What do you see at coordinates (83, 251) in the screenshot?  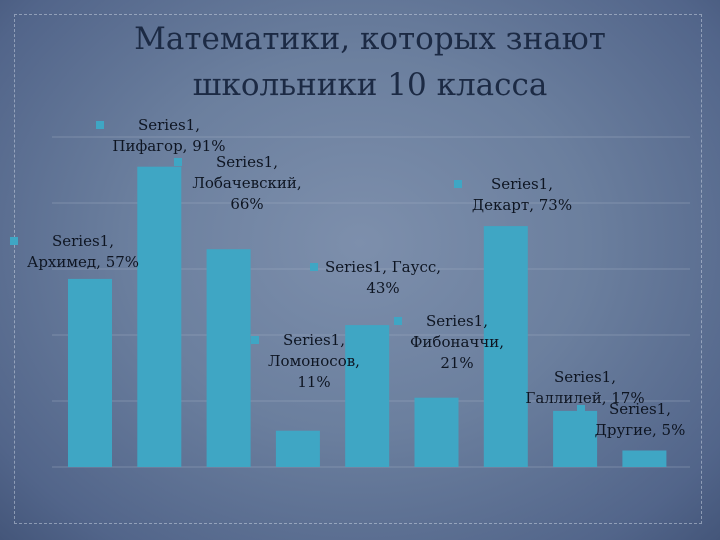 I see `data-label-1: Series1, Архимед, 57%` at bounding box center [83, 251].